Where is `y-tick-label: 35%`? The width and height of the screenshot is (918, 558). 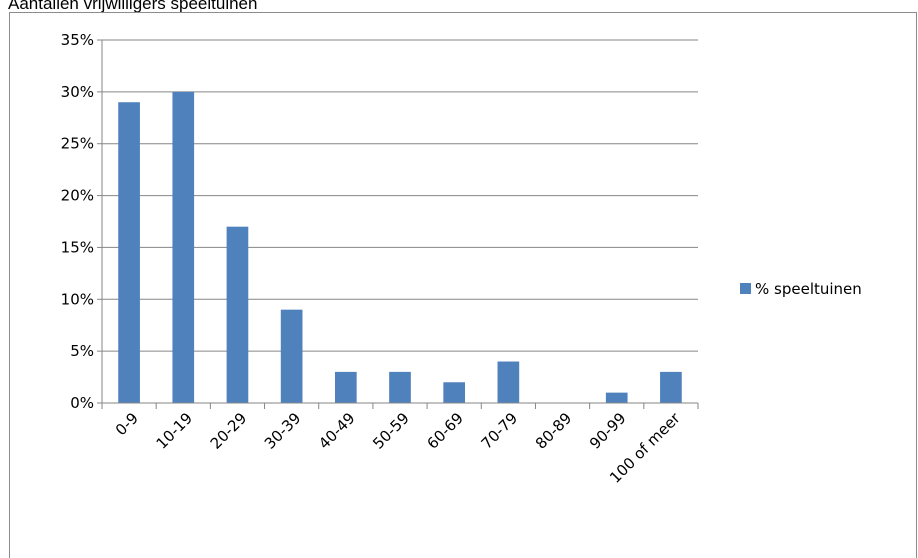 y-tick-label: 35% is located at coordinates (77, 40).